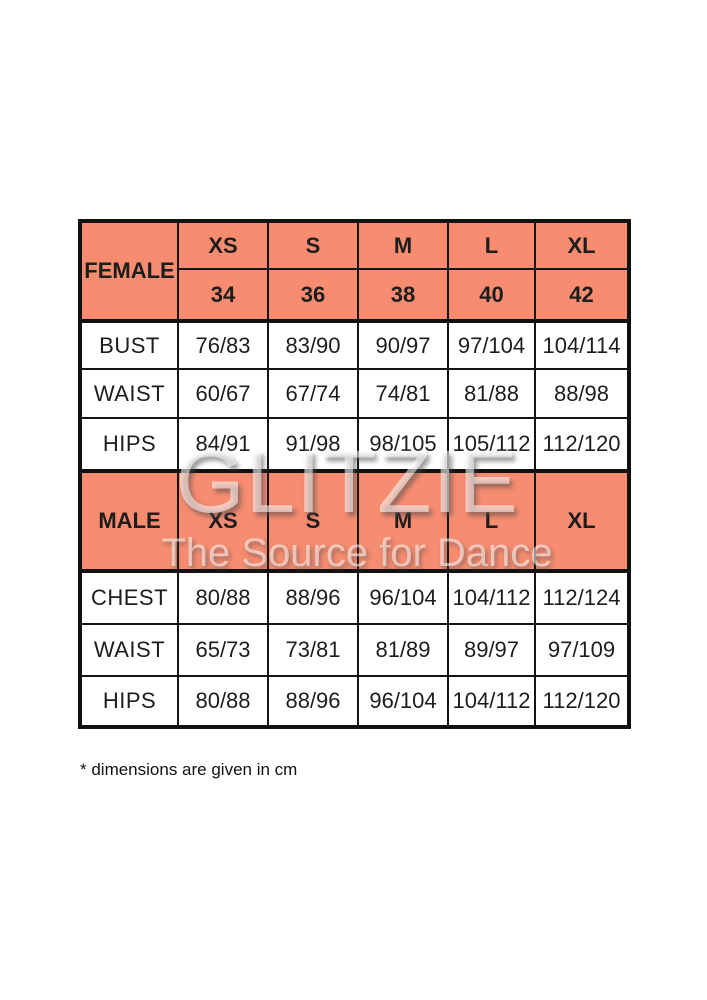  Describe the element at coordinates (189, 769) in the screenshot. I see `footnote: * dimensions are given in cm` at that location.